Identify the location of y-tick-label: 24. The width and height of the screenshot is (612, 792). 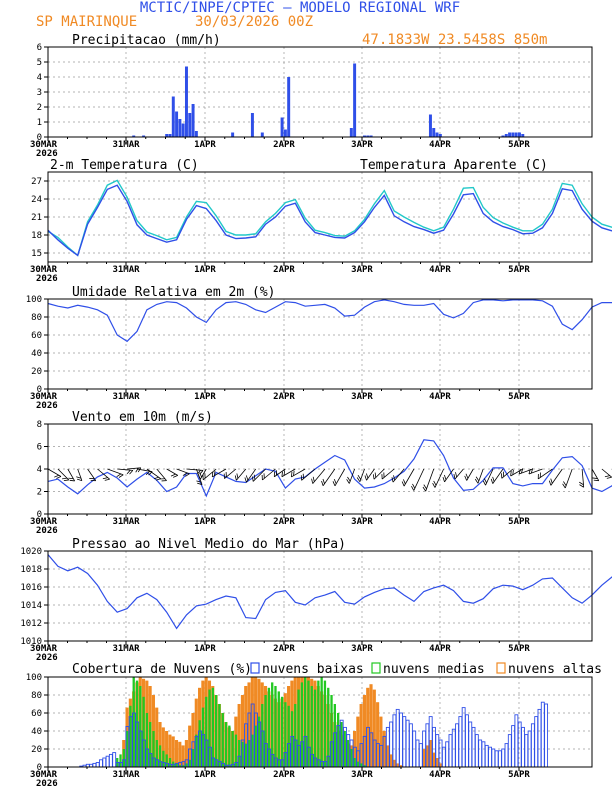
(36, 200).